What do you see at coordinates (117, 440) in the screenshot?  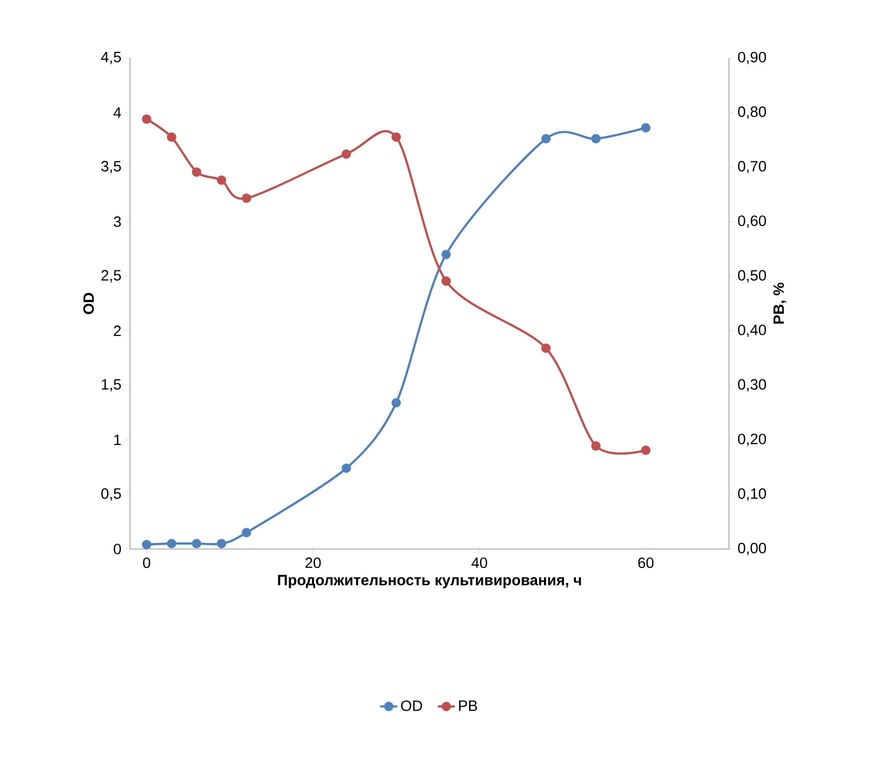 I see `y-tick-label: 1` at bounding box center [117, 440].